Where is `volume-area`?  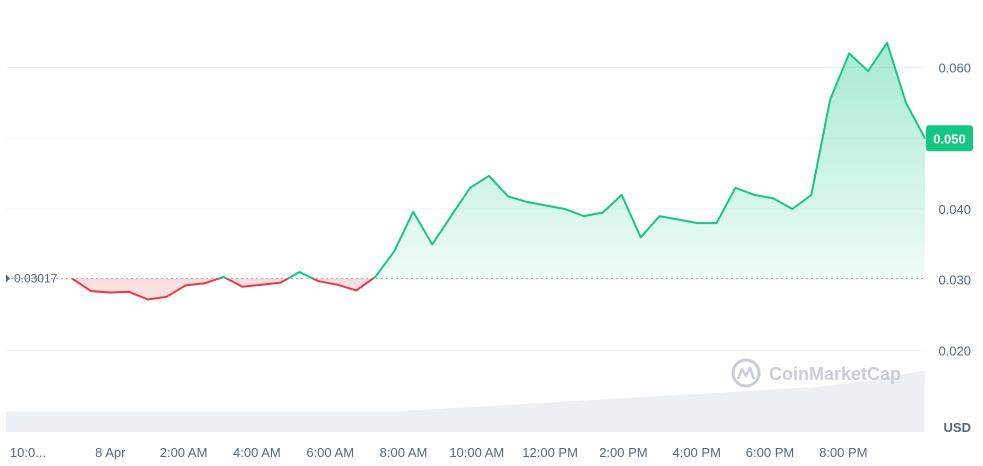 volume-area is located at coordinates (465, 401).